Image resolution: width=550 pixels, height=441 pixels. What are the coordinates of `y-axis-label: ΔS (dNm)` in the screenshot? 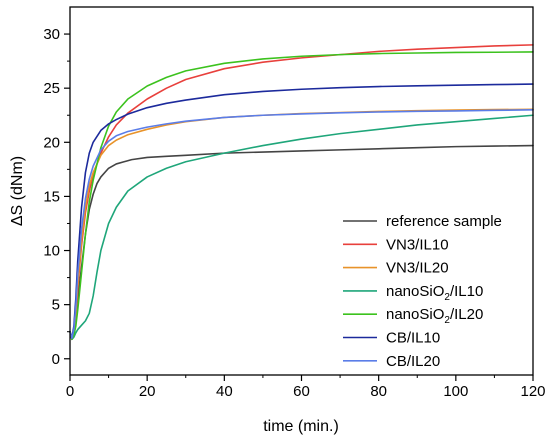 It's located at (17, 191).